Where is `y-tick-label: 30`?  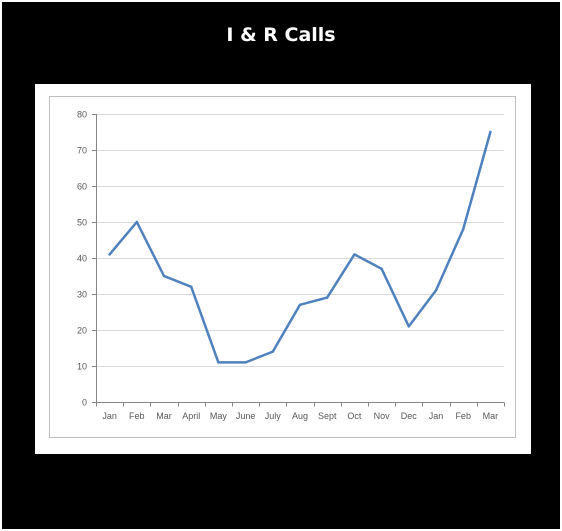
y-tick-label: 30 is located at coordinates (82, 295).